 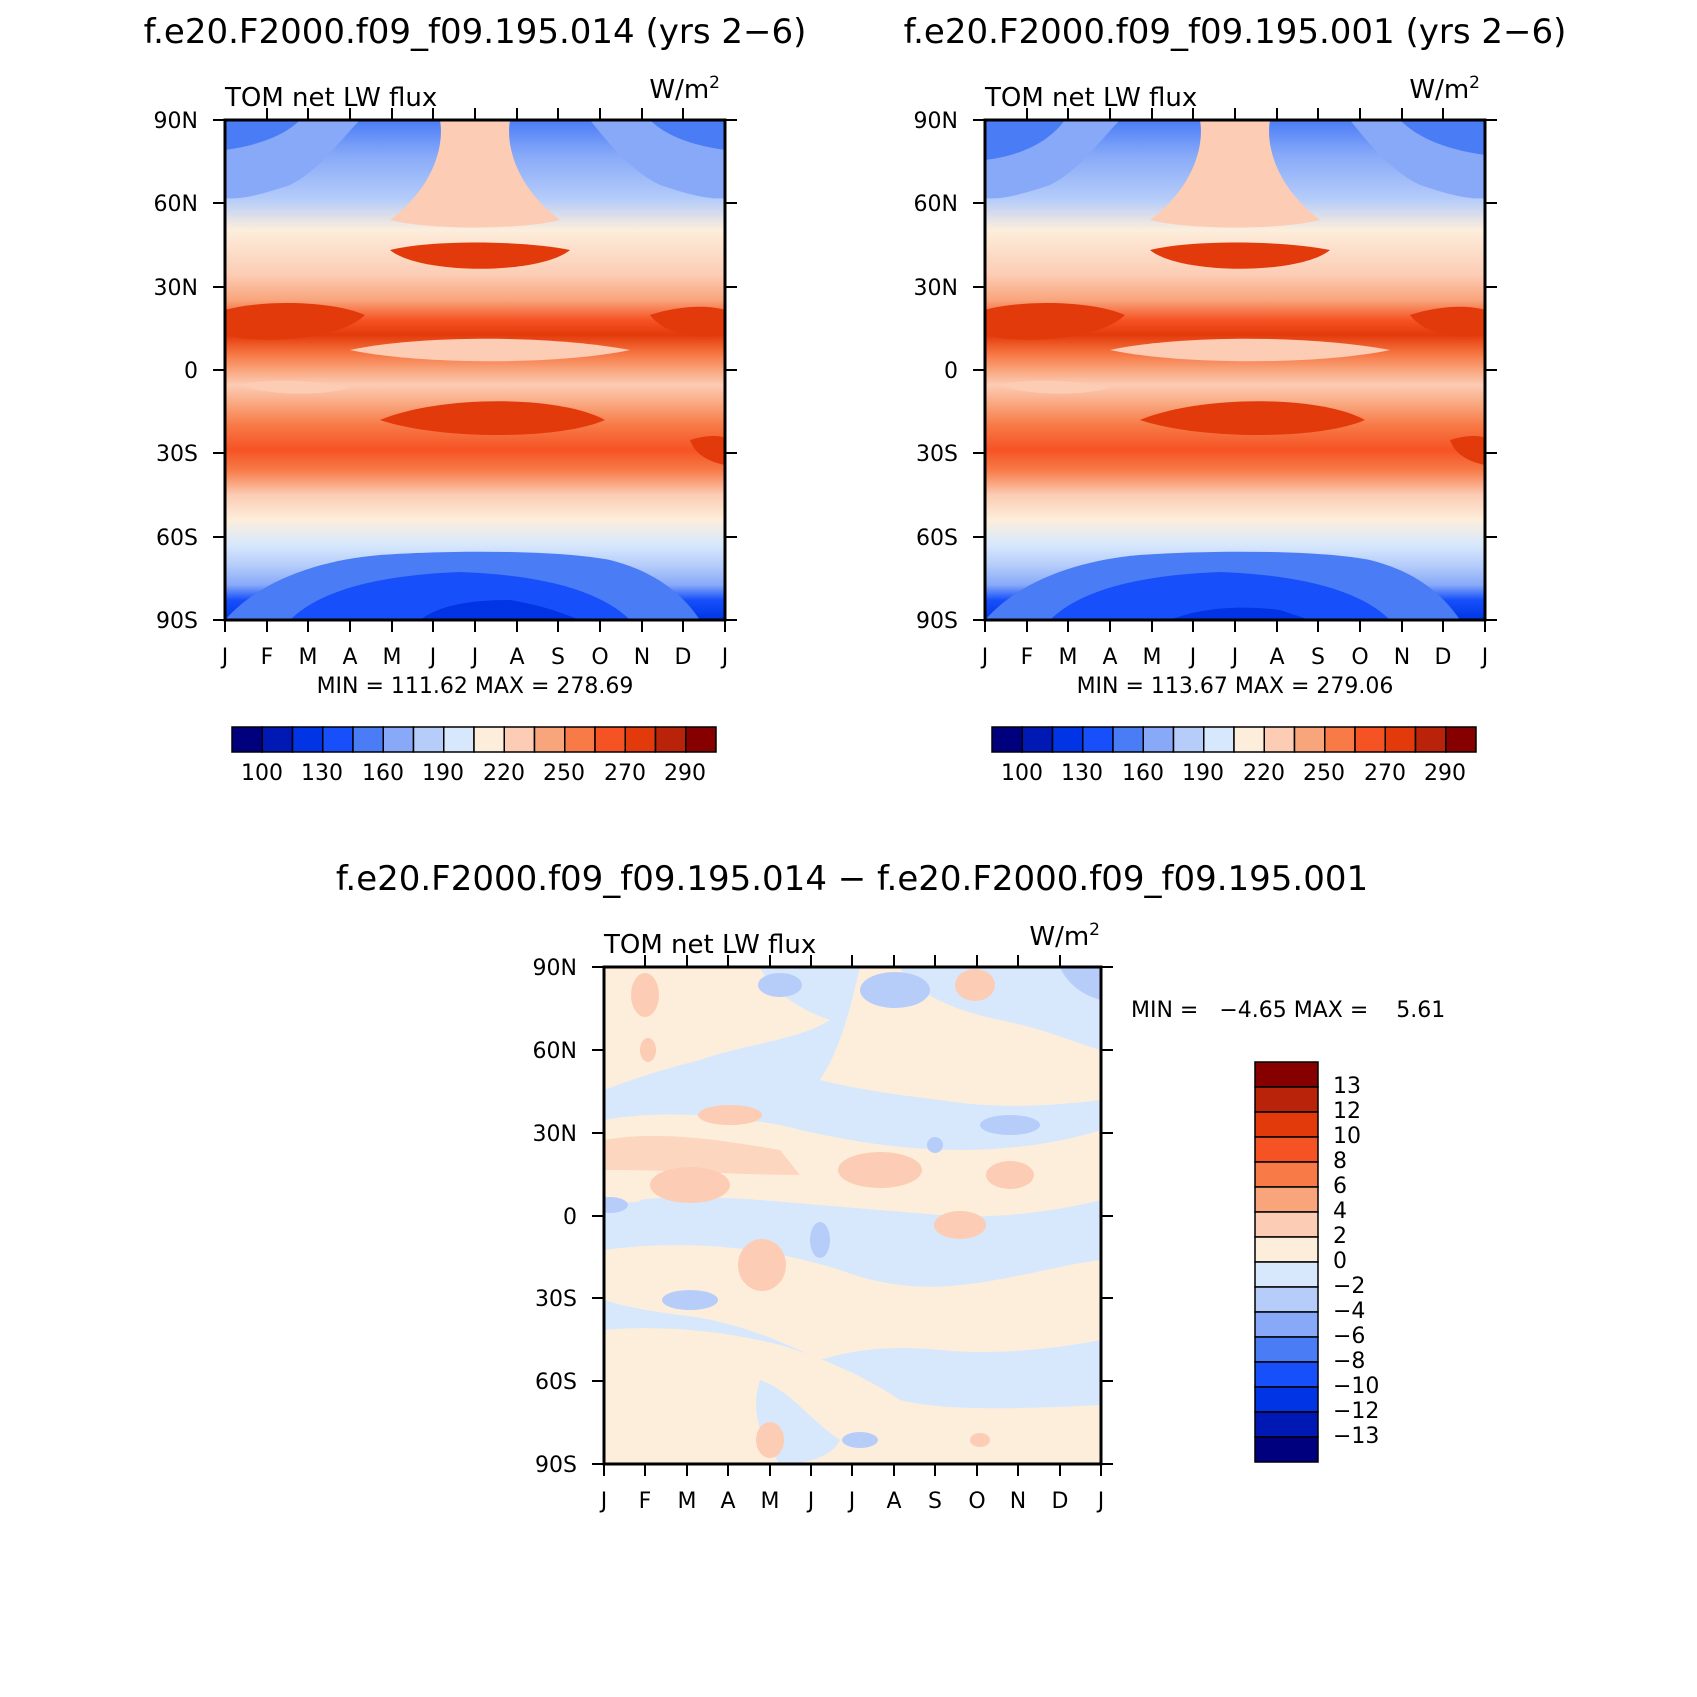 What do you see at coordinates (224, 657) in the screenshot?
I see `panel-1-xtick-1: J` at bounding box center [224, 657].